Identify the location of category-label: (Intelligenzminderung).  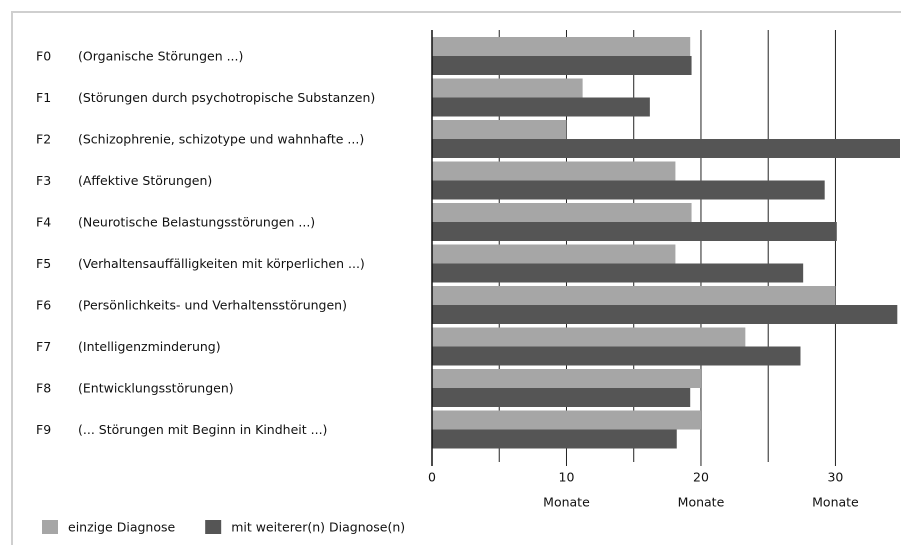
(149, 346).